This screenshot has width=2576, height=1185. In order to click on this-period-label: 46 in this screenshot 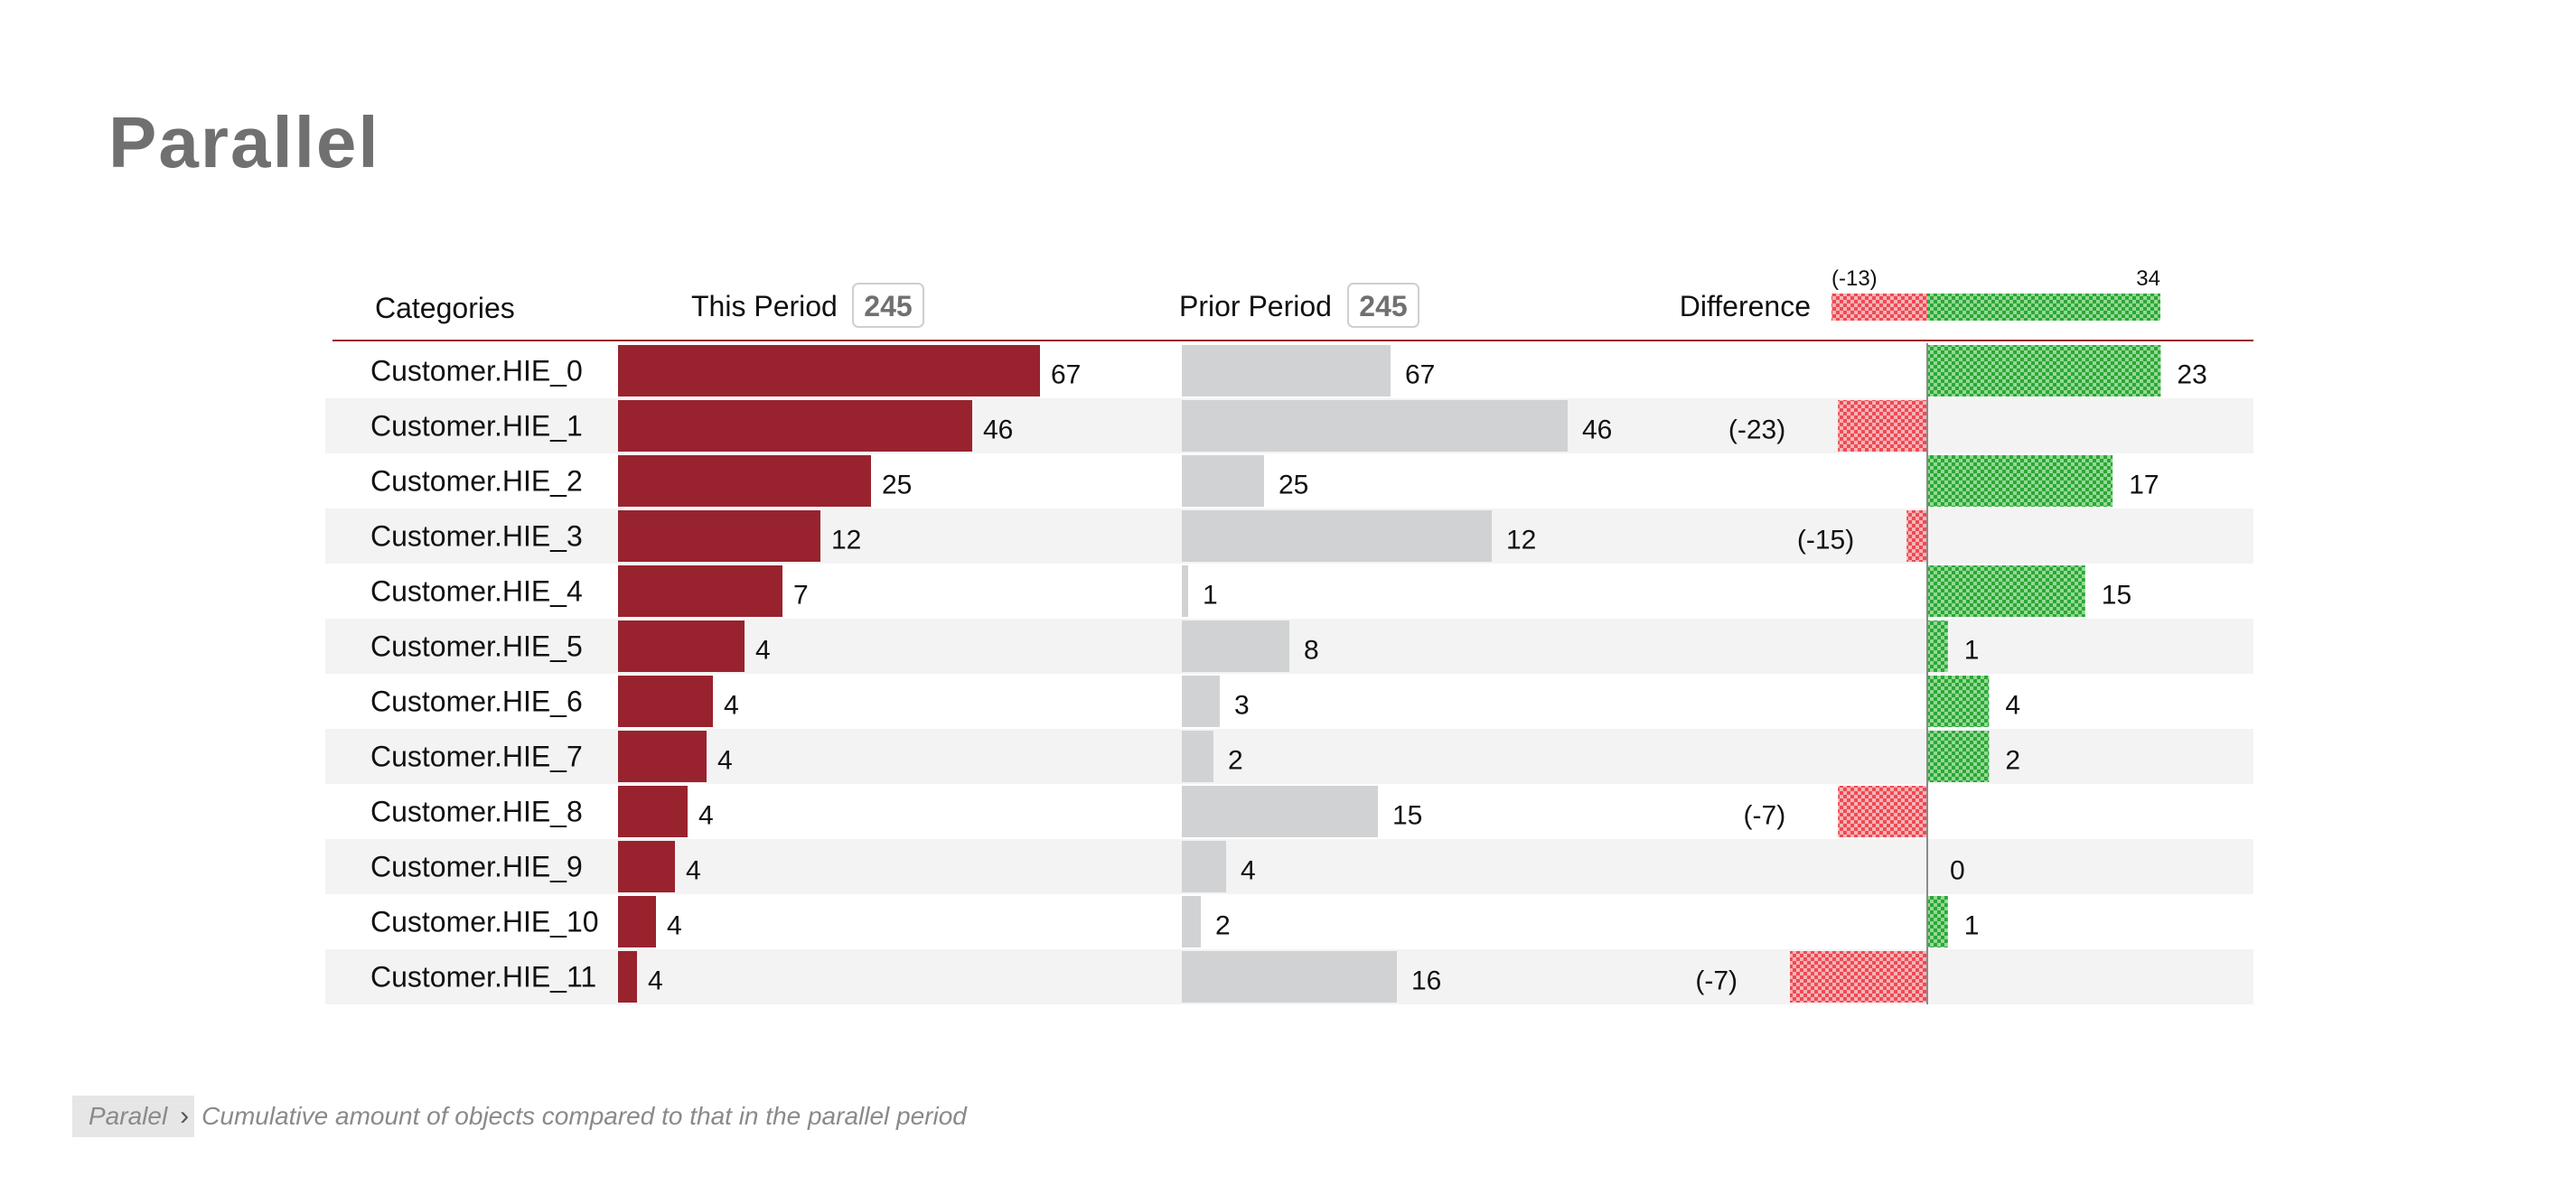, I will do `click(998, 430)`.